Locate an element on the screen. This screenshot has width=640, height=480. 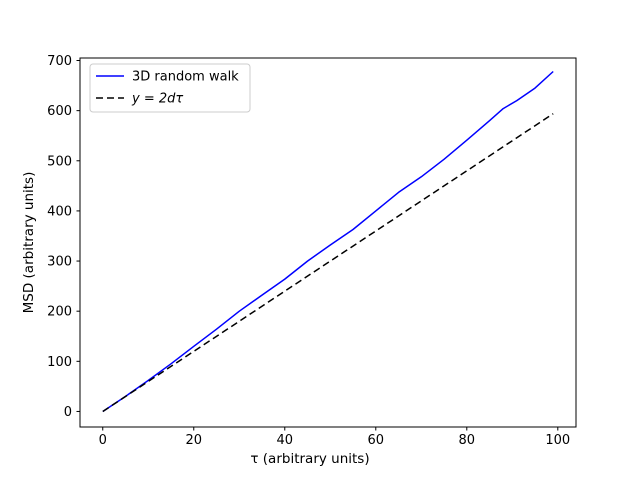
legend: 3D random walk y = 2dτ is located at coordinates (170, 88).